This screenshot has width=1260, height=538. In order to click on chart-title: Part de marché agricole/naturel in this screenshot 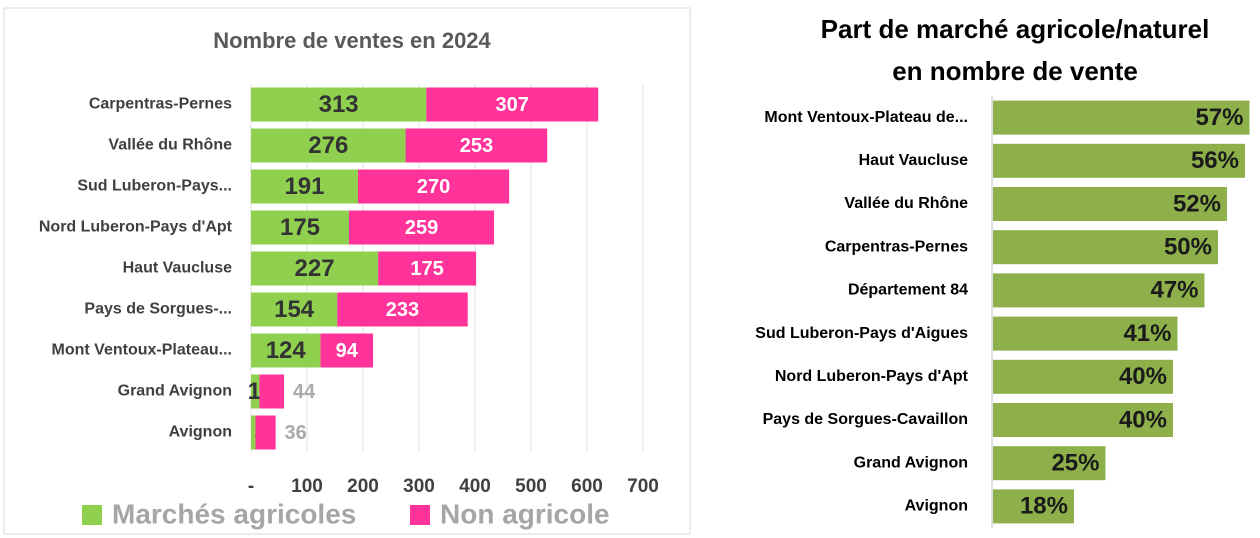, I will do `click(1015, 29)`.